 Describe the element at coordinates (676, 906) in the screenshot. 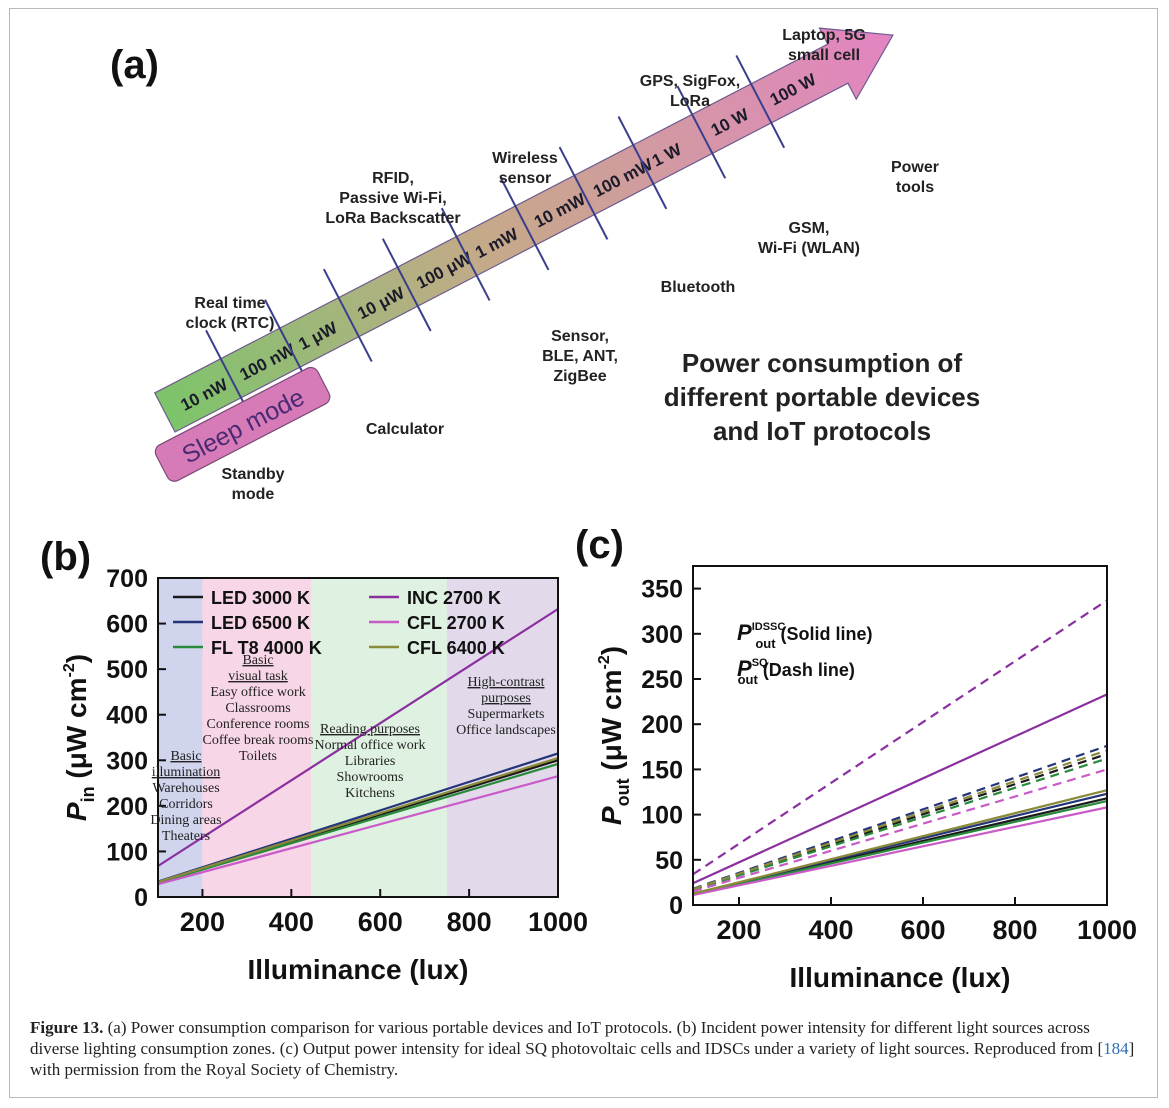

I see `y-tick-label: 0` at that location.